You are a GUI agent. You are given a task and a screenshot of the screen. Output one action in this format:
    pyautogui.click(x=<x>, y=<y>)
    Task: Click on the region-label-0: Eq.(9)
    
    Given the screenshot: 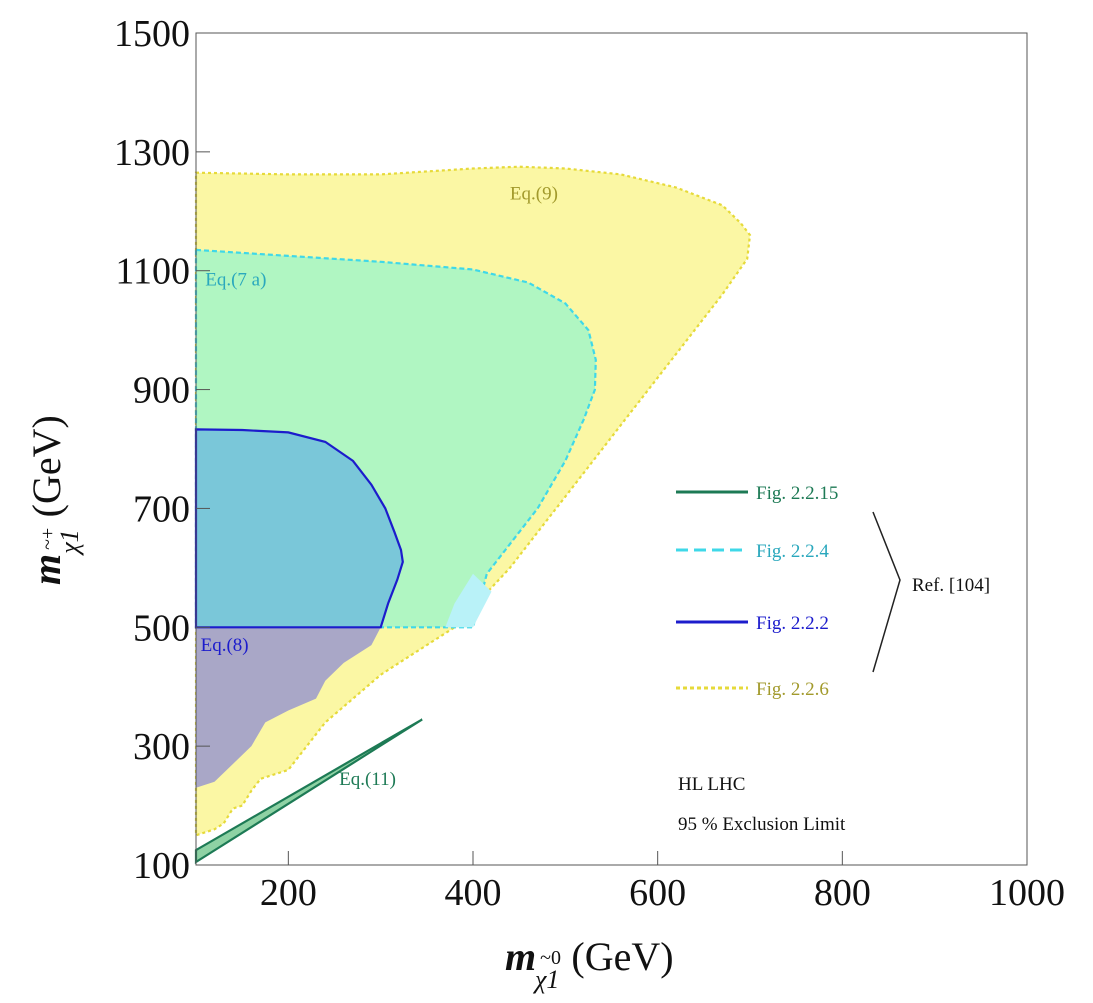 What is the action you would take?
    pyautogui.click(x=534, y=193)
    